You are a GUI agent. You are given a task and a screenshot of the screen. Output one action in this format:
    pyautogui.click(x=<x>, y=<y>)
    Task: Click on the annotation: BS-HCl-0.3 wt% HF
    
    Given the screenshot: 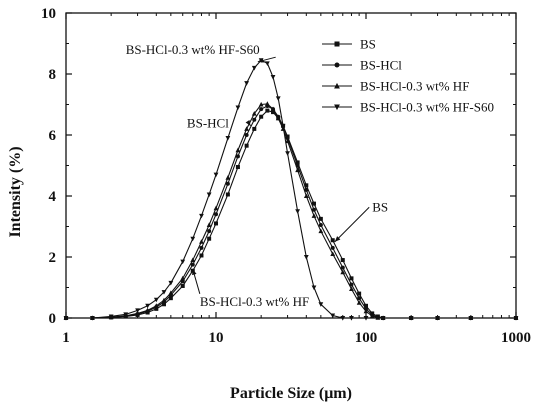 What is the action you would take?
    pyautogui.click(x=250, y=289)
    